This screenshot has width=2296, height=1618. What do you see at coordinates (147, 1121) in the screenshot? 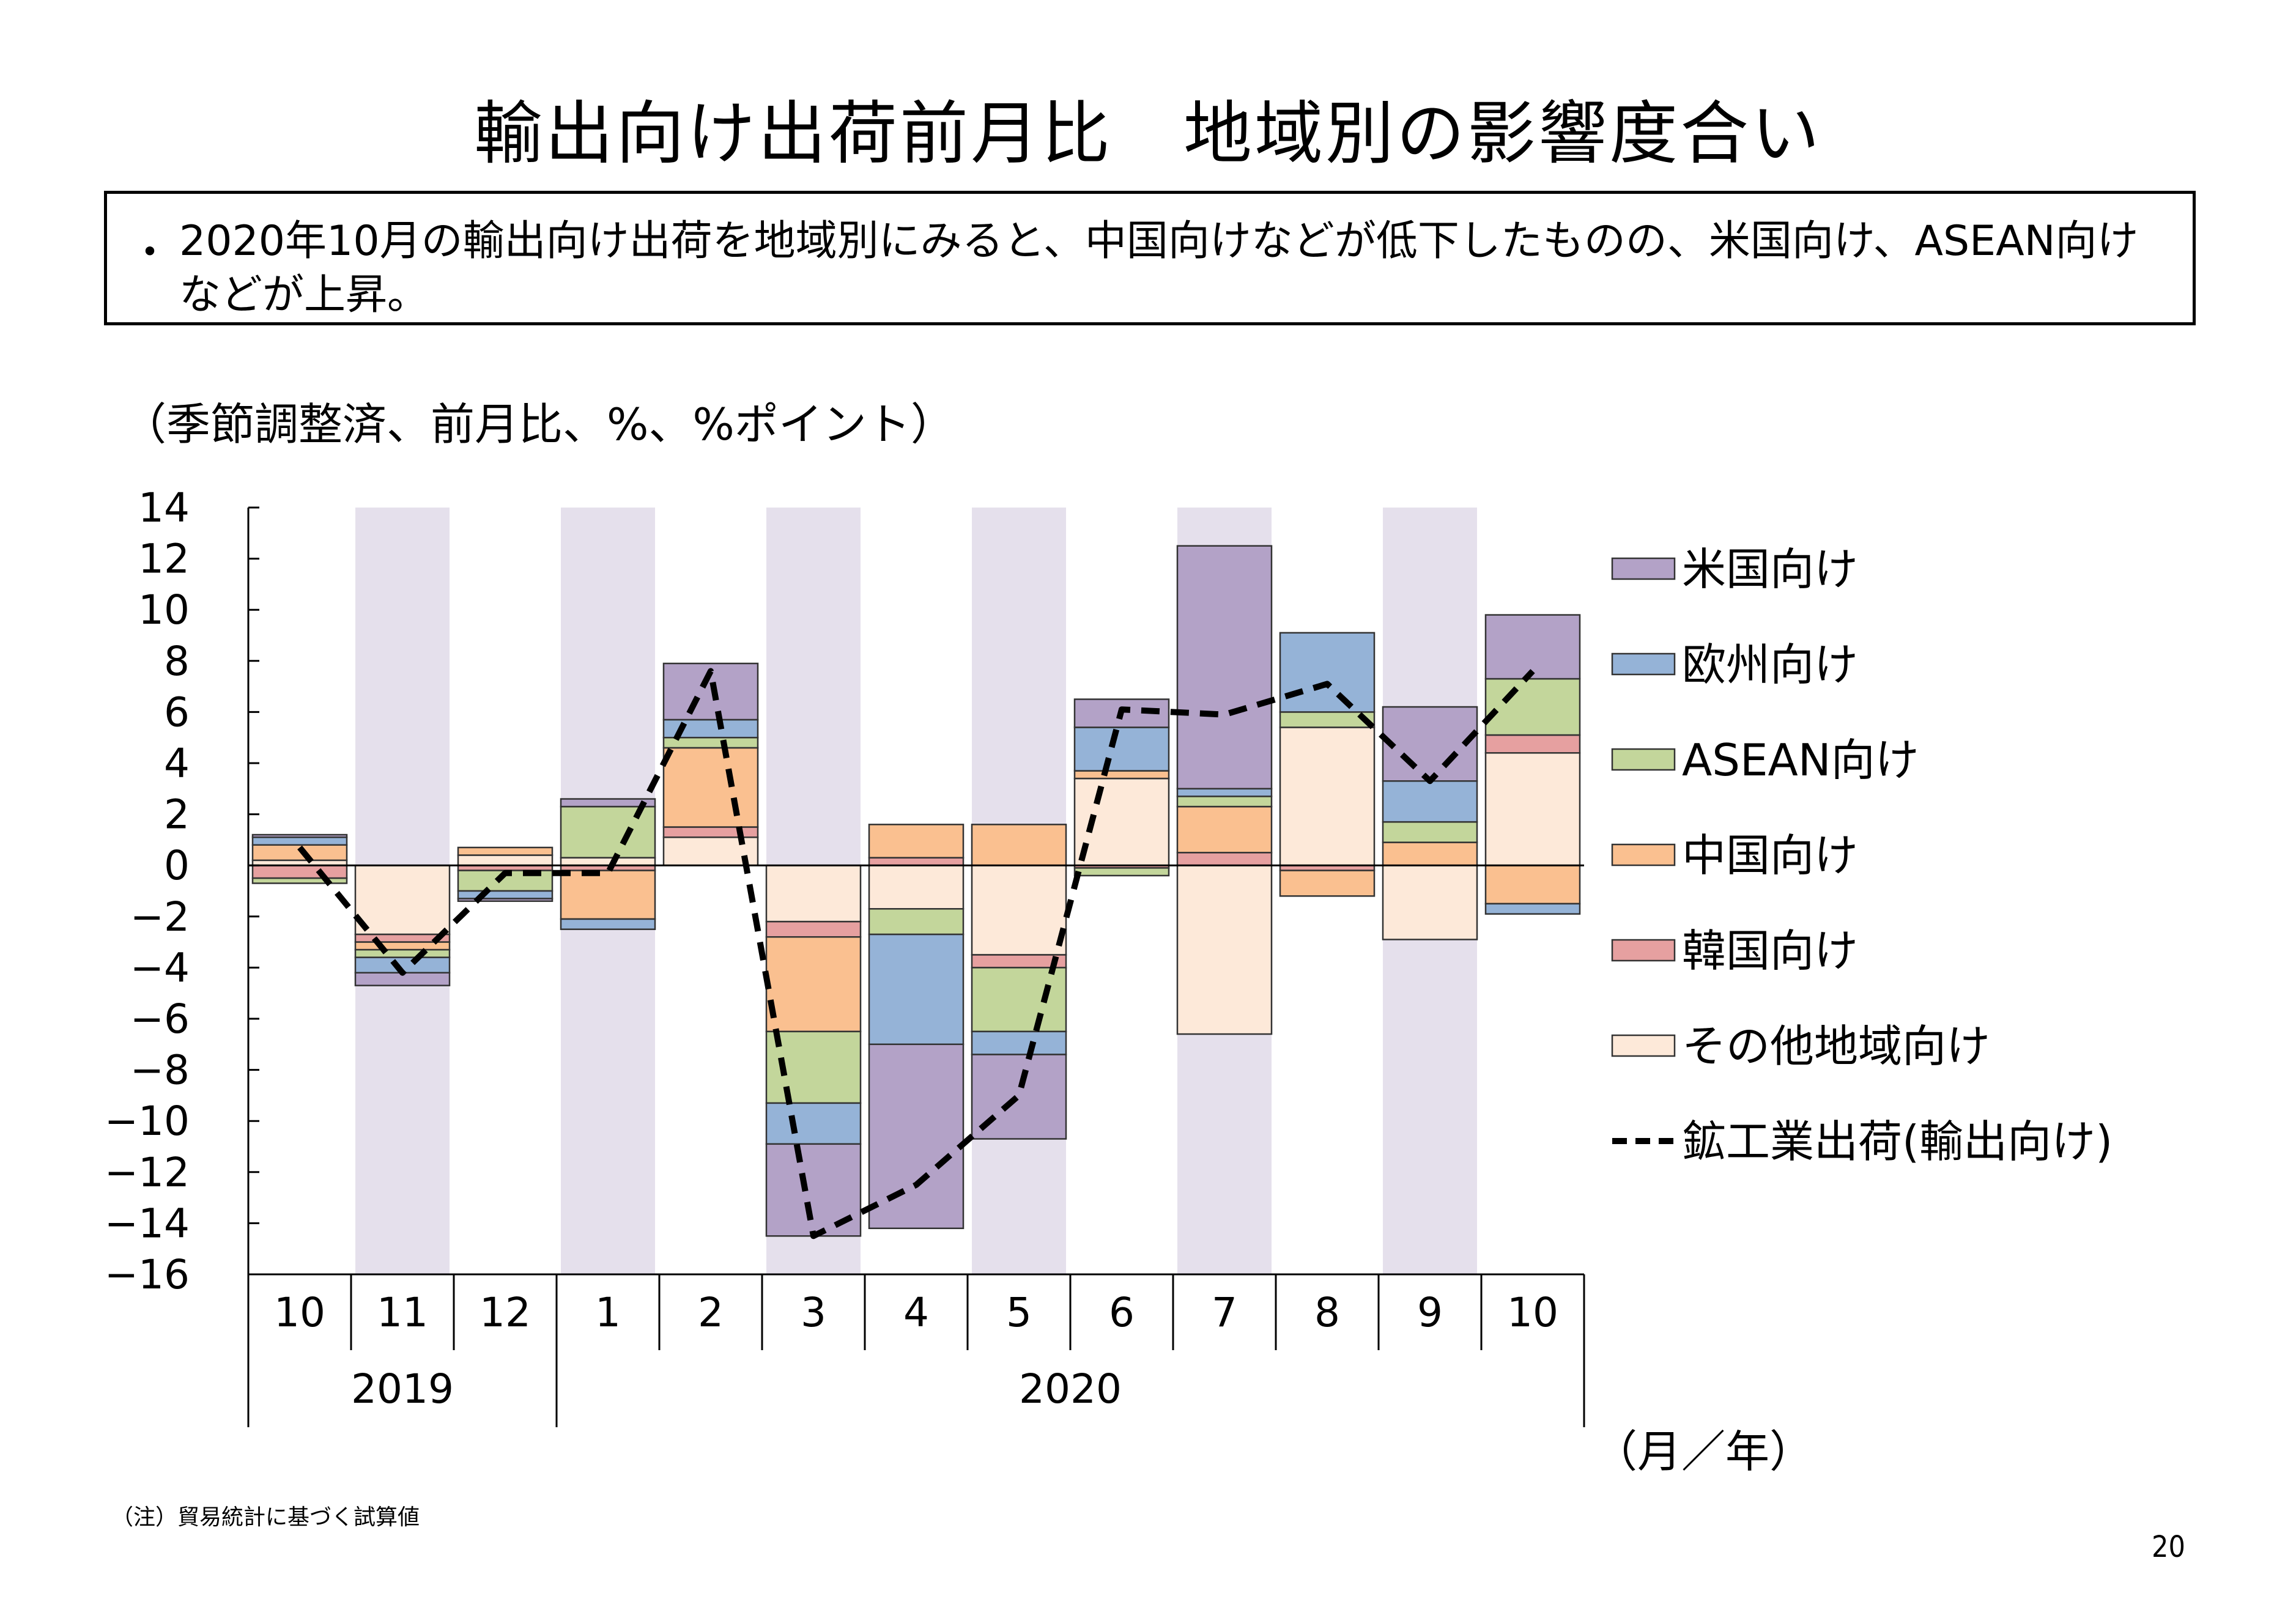
I see `y-tick-label: −10` at bounding box center [147, 1121].